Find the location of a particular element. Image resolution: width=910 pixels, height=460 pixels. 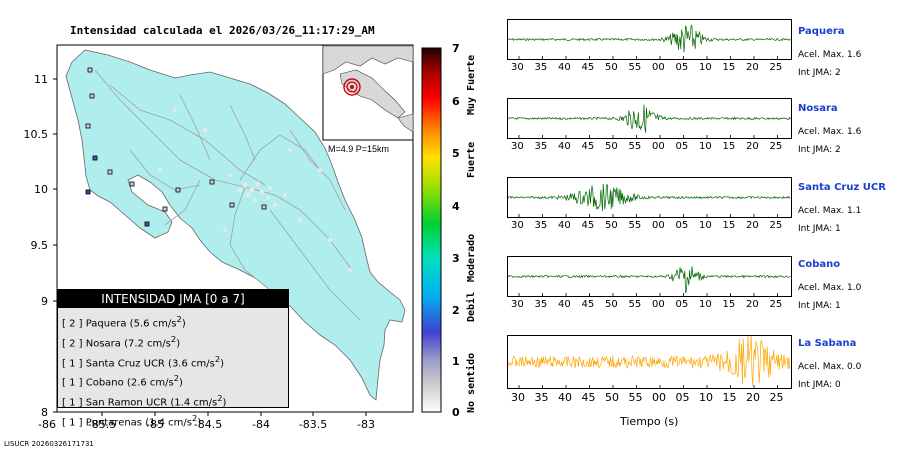

scale-category: Fuerte is located at coordinates (471, 159).